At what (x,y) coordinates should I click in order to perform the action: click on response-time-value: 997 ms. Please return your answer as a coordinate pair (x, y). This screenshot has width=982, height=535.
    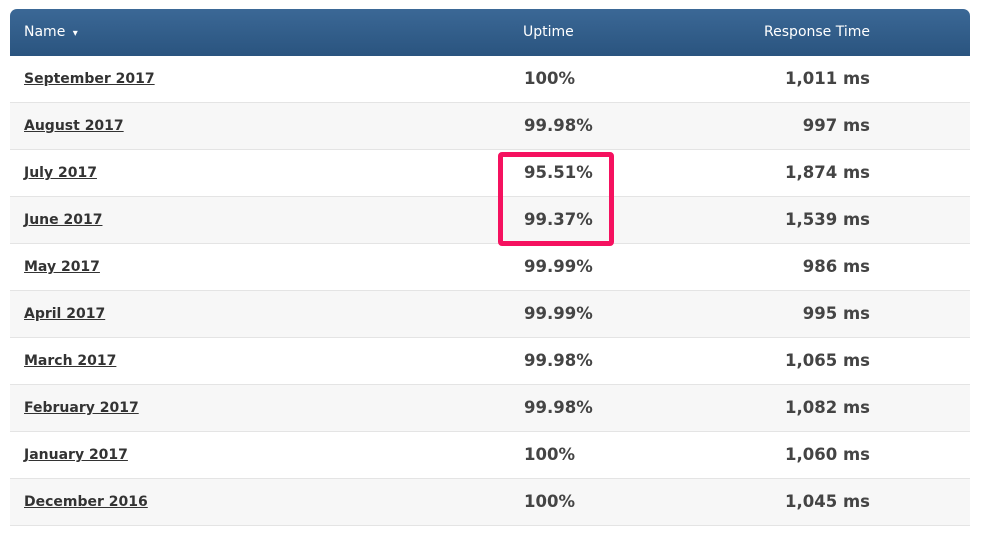
    Looking at the image, I should click on (836, 125).